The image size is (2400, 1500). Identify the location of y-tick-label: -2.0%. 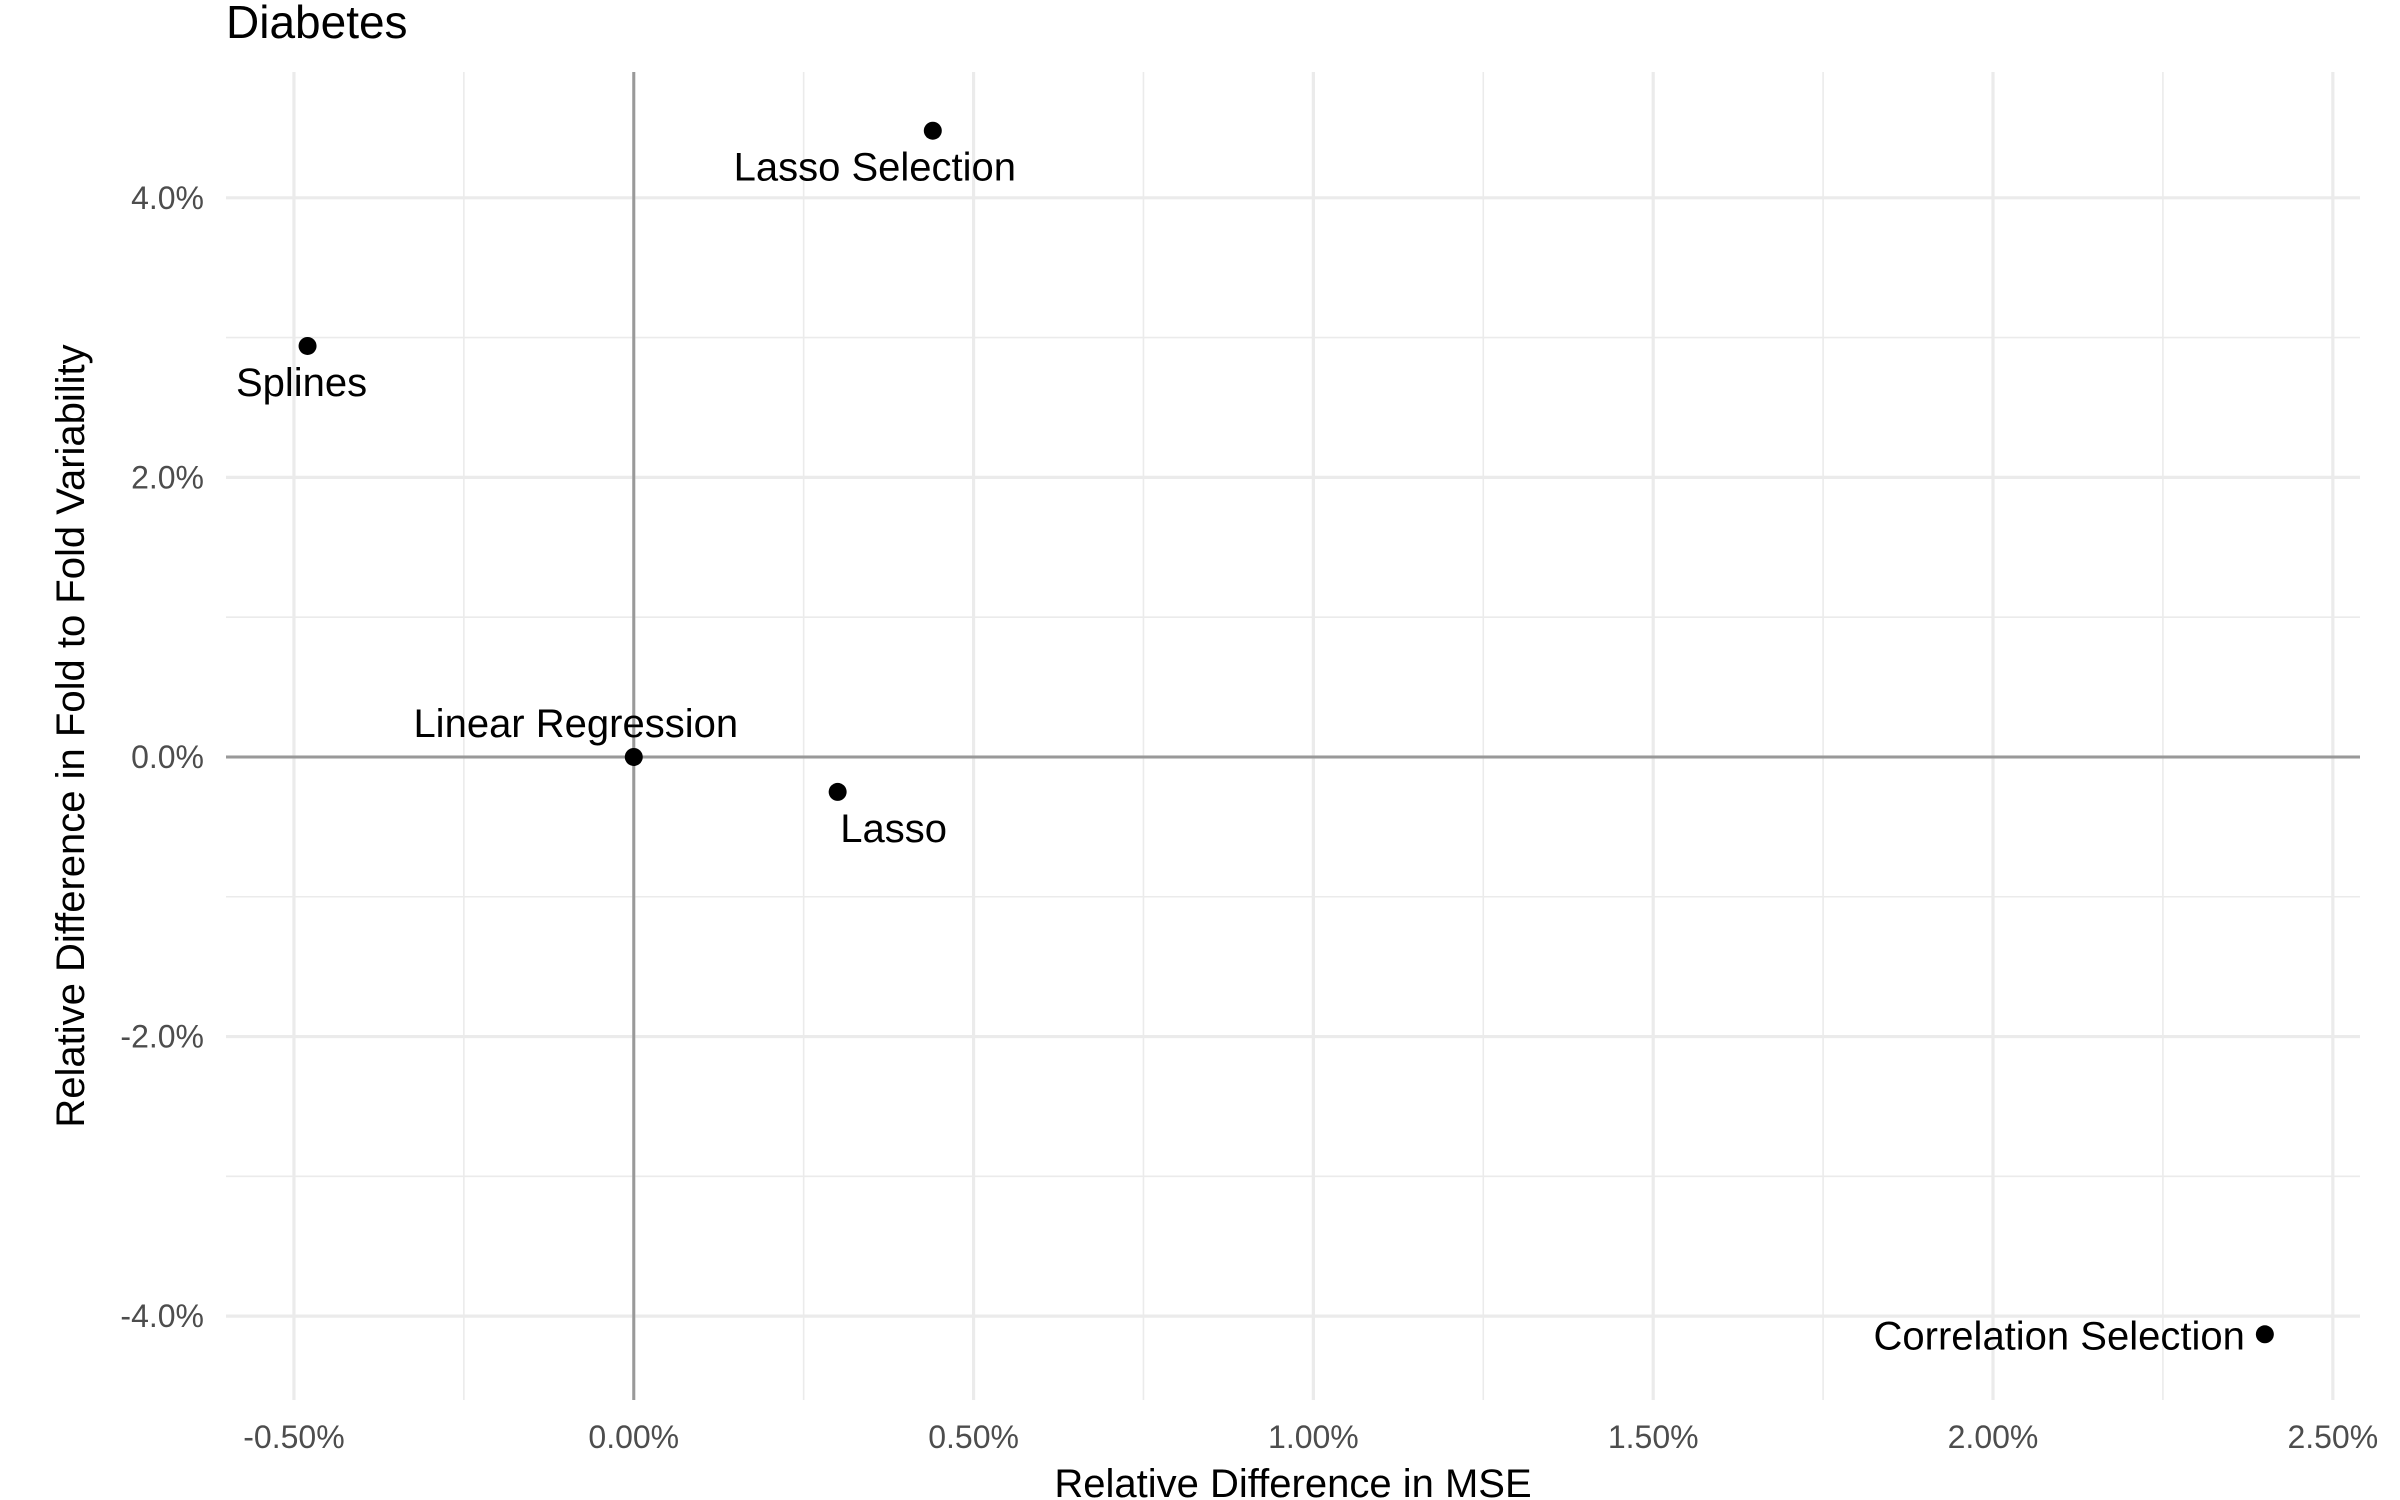
(162, 1037).